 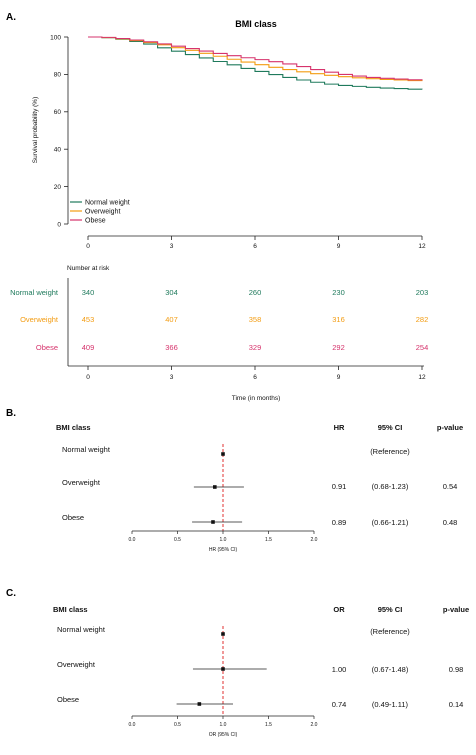 What do you see at coordinates (11, 413) in the screenshot?
I see `panel-b-label: B.` at bounding box center [11, 413].